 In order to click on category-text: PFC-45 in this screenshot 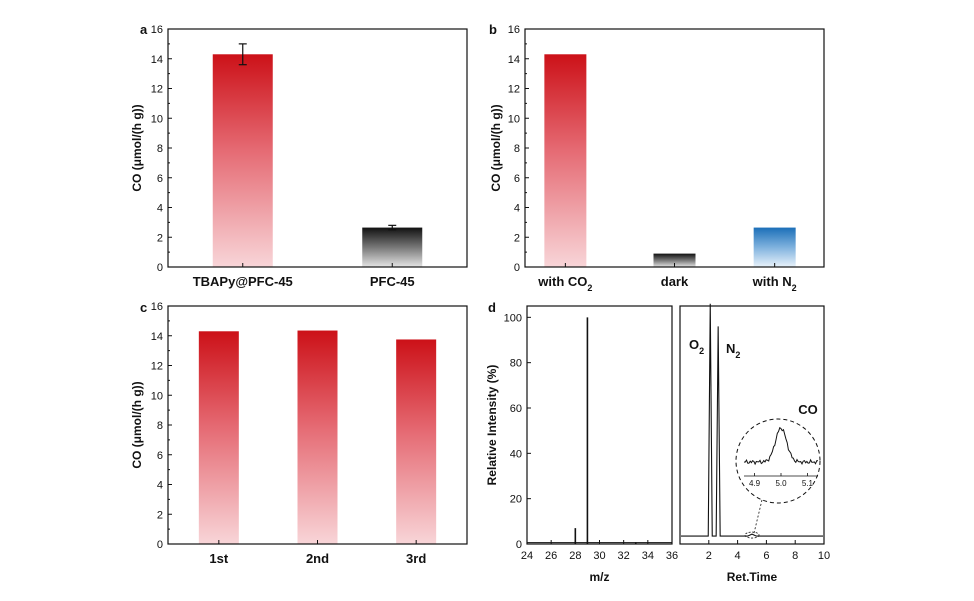, I will do `click(392, 281)`.